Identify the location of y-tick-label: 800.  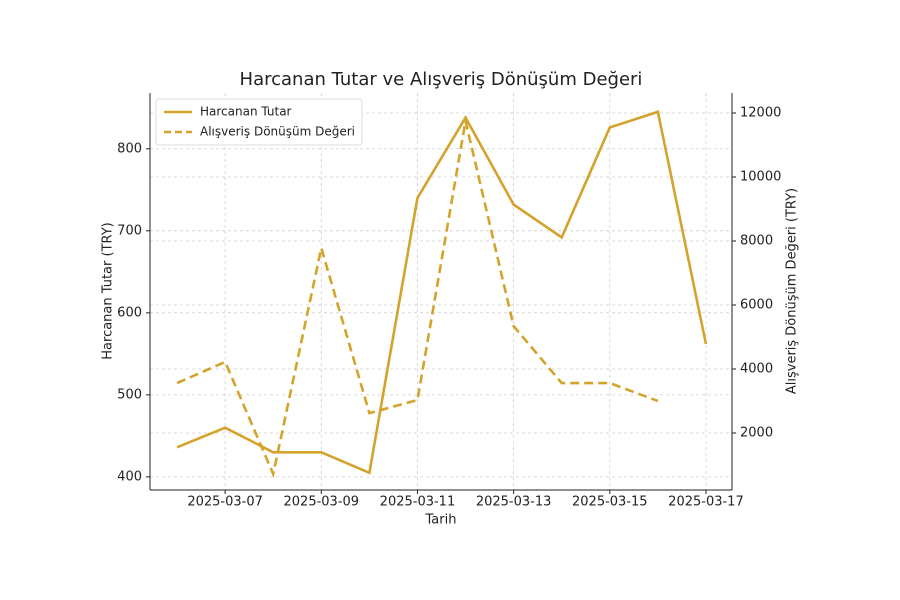
(129, 148).